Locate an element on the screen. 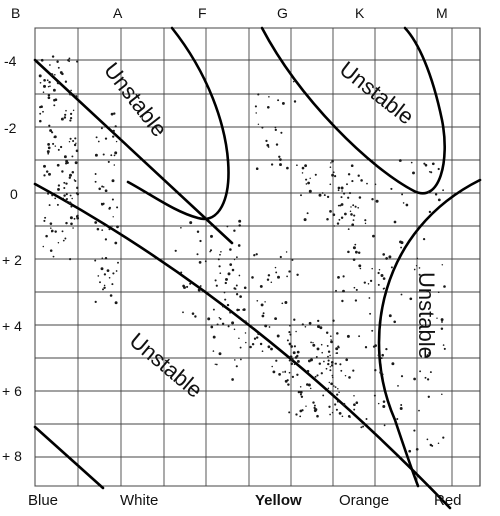 This screenshot has width=500, height=516. color-label-orange: Orange is located at coordinates (364, 500).